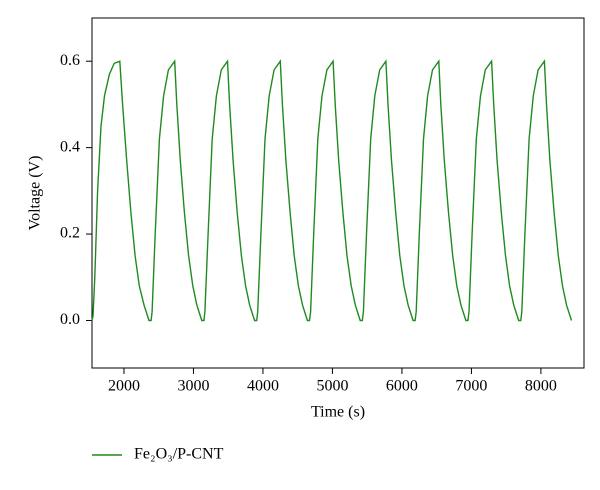  I want to click on x-tick-label: 2000, so click(124, 386).